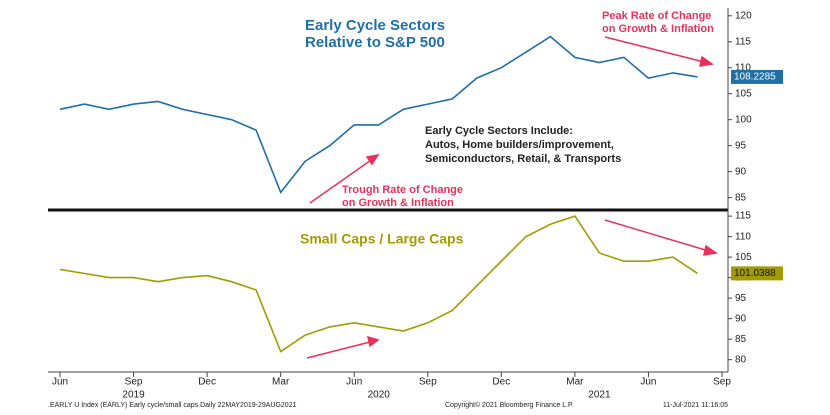 The image size is (830, 415). I want to click on annotation: Semiconductors, Retail, & Transports, so click(523, 159).